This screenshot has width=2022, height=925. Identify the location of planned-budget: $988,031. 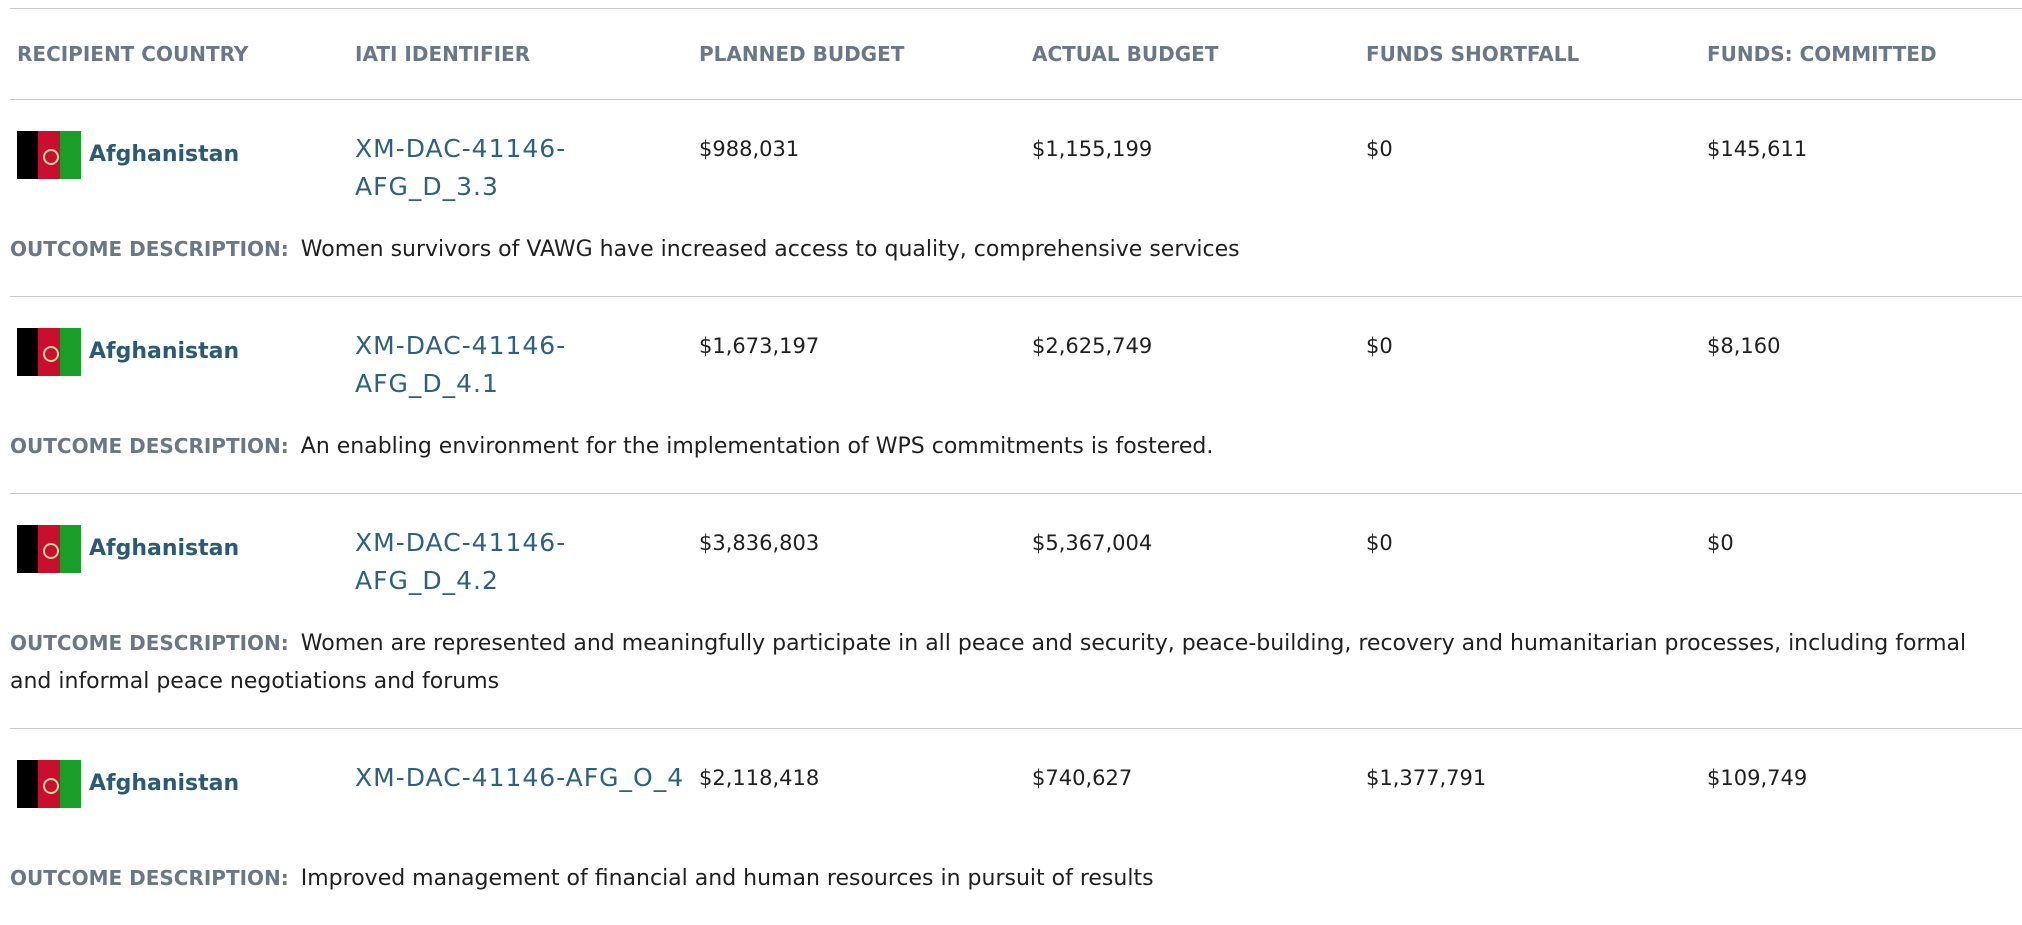
(749, 149).